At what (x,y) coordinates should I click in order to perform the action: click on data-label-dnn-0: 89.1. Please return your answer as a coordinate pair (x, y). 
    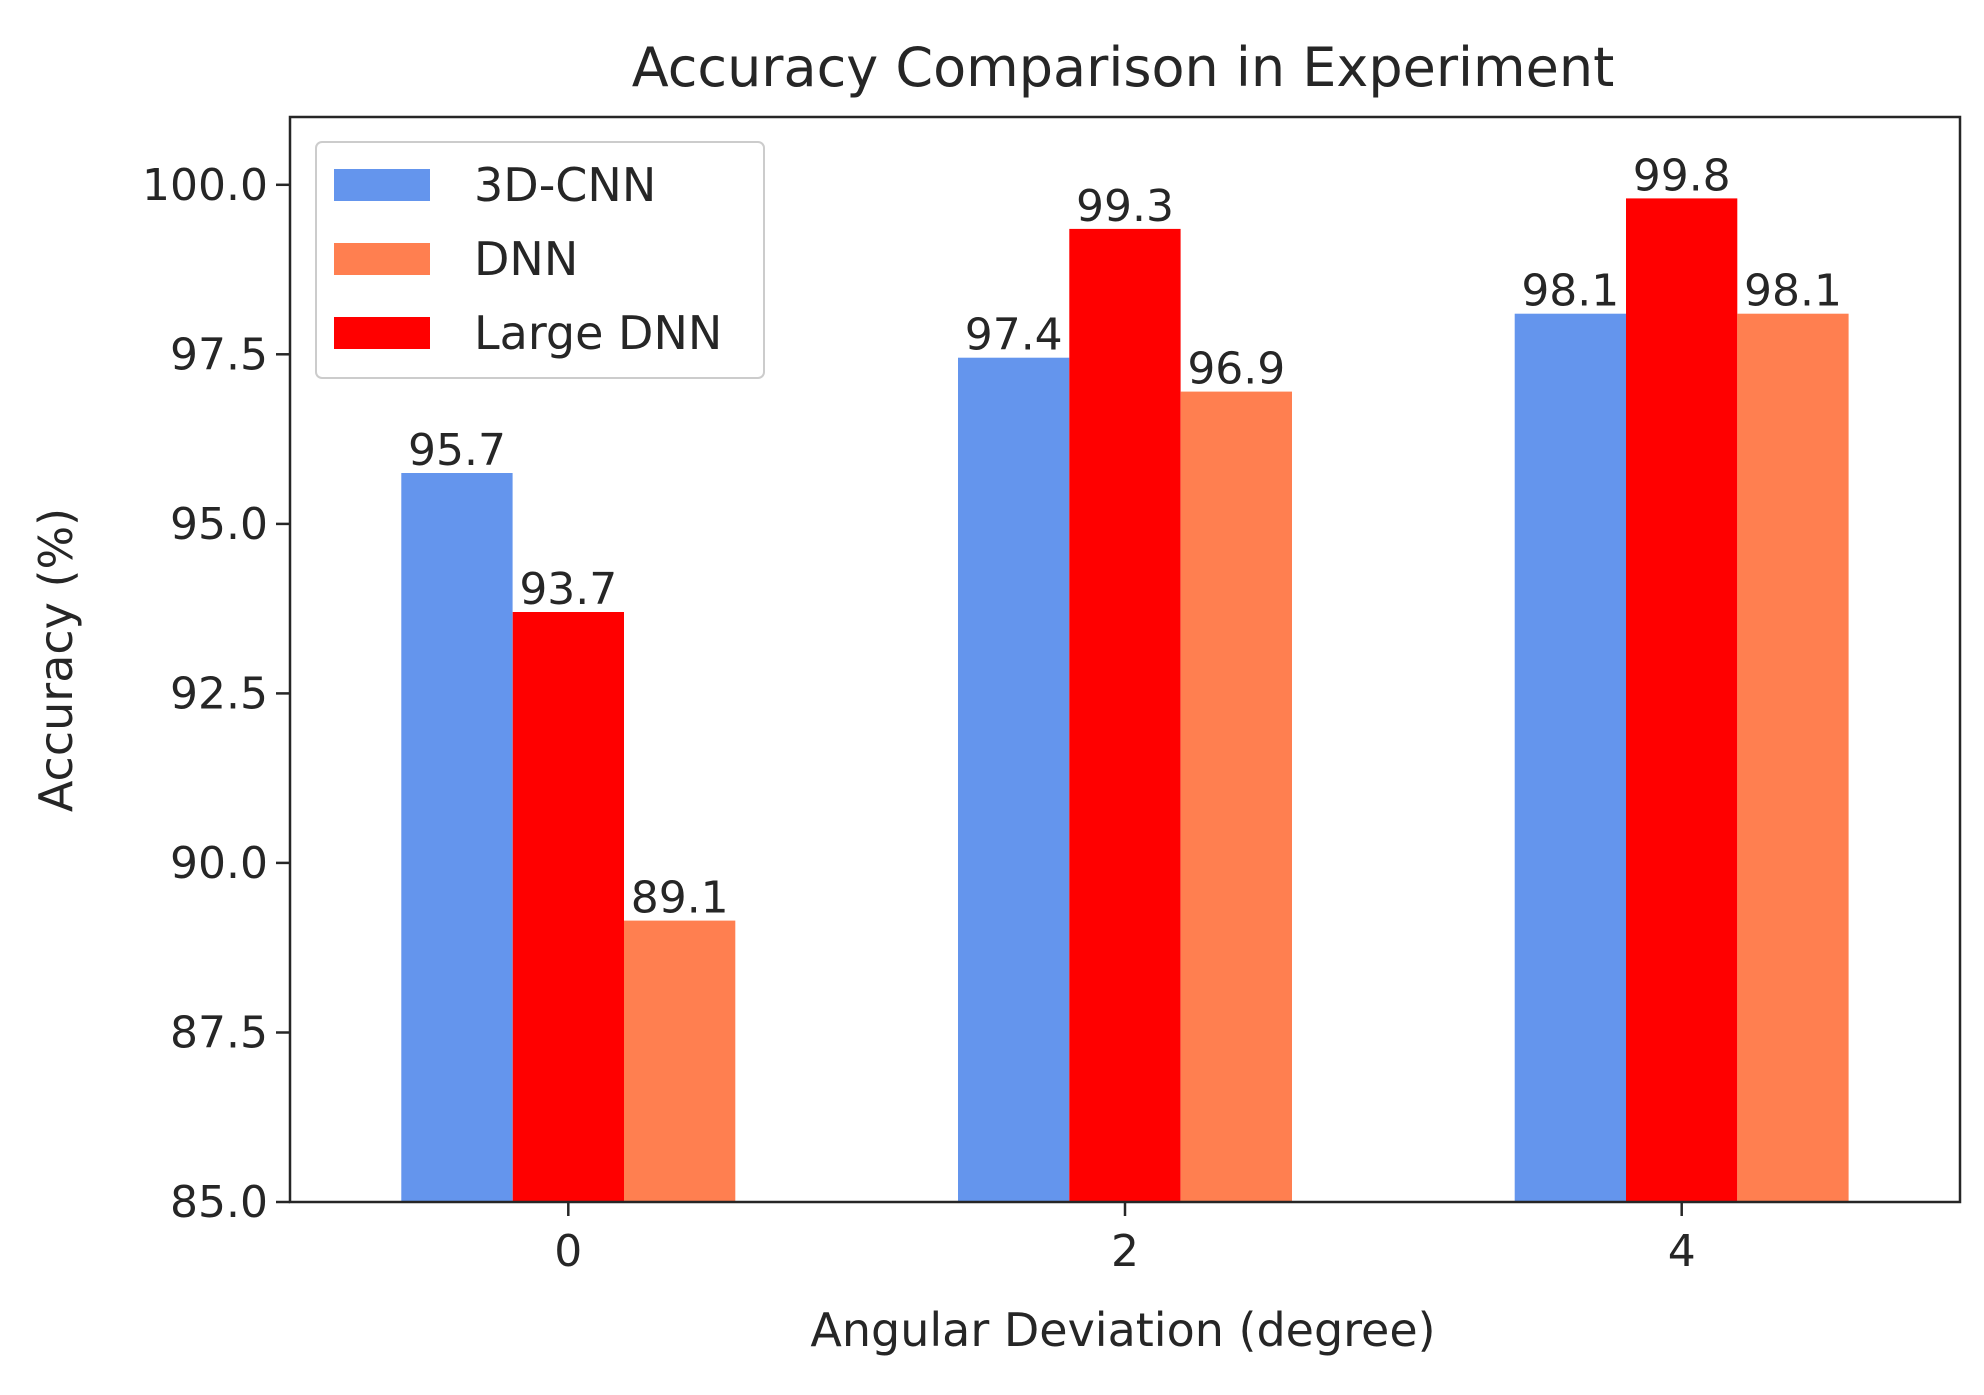
    Looking at the image, I should click on (680, 898).